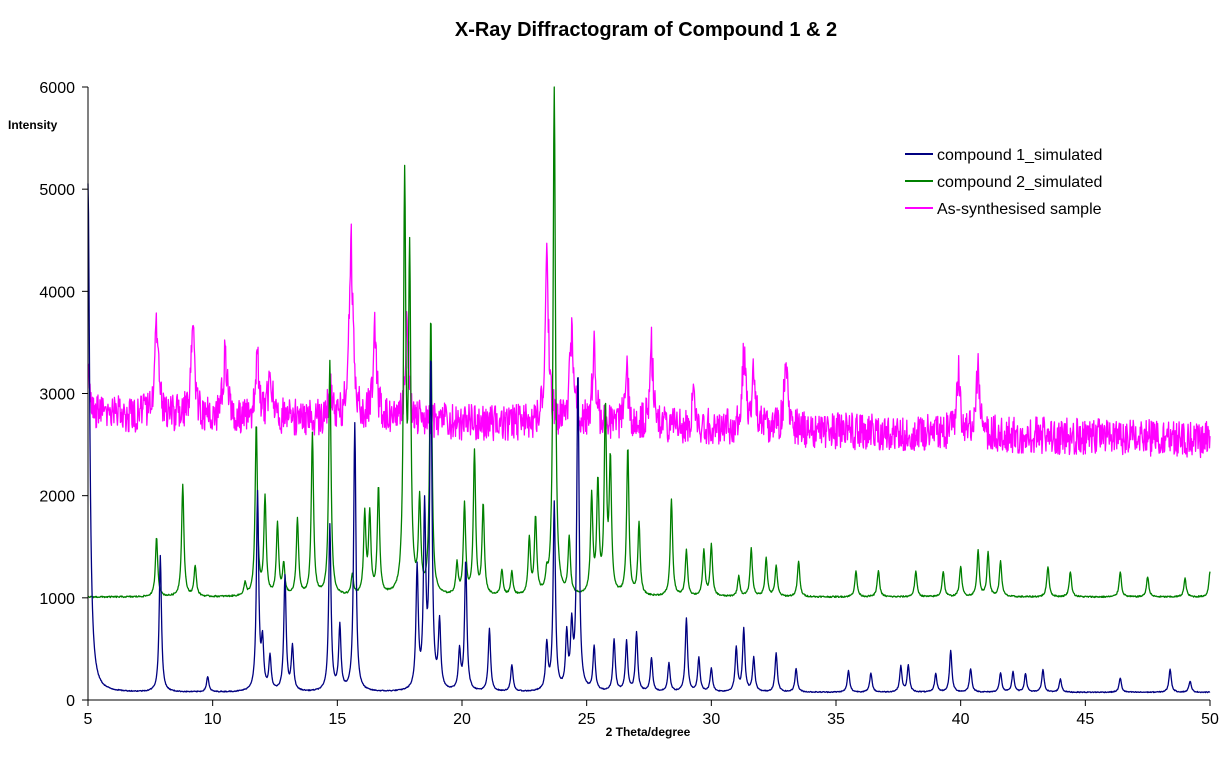  I want to click on y-tick-label: 0, so click(70, 701).